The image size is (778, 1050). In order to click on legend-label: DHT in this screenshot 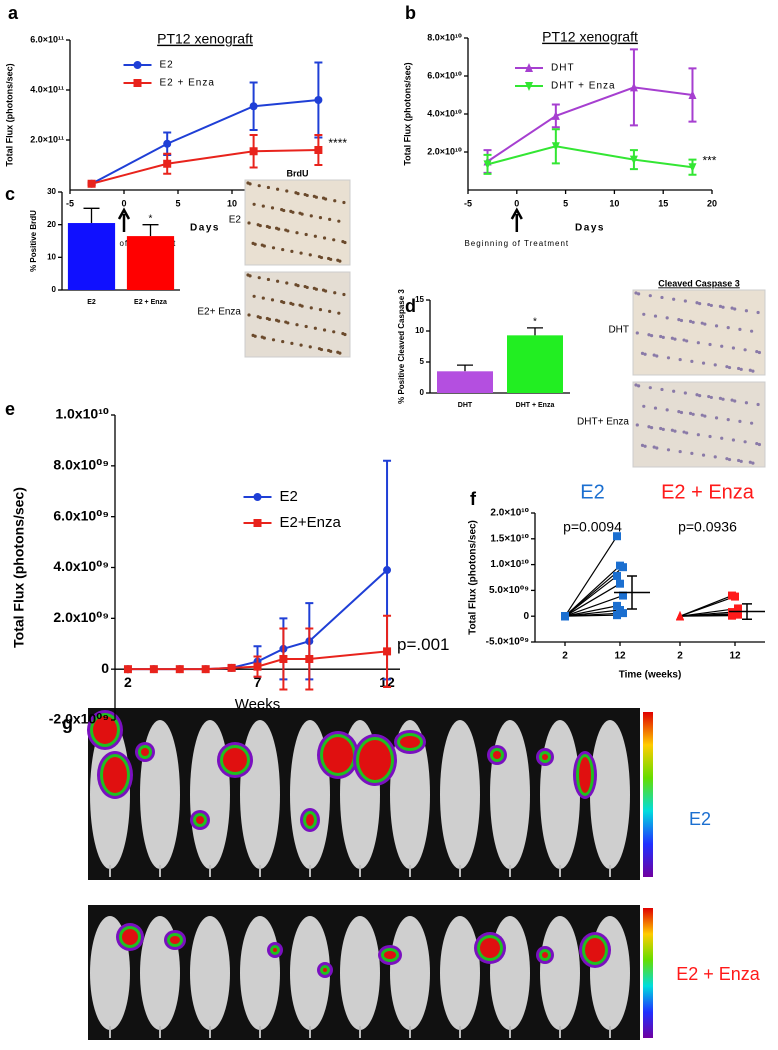, I will do `click(563, 68)`.